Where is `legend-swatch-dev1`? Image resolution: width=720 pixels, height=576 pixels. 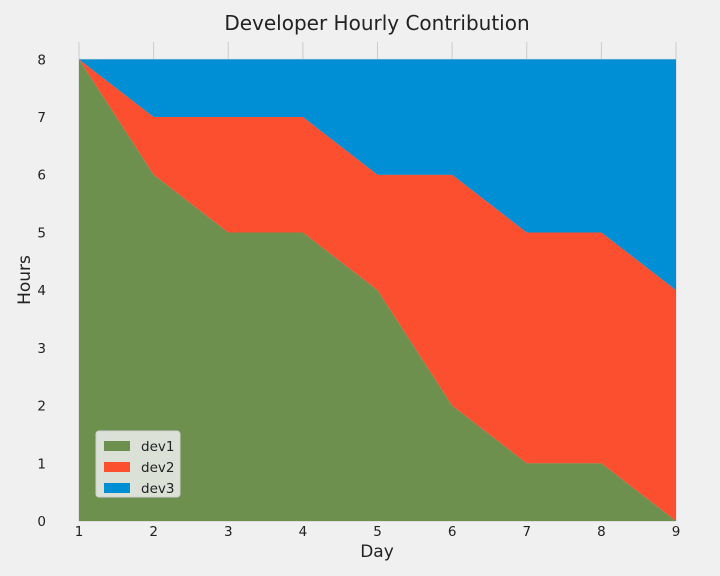 legend-swatch-dev1 is located at coordinates (117, 446).